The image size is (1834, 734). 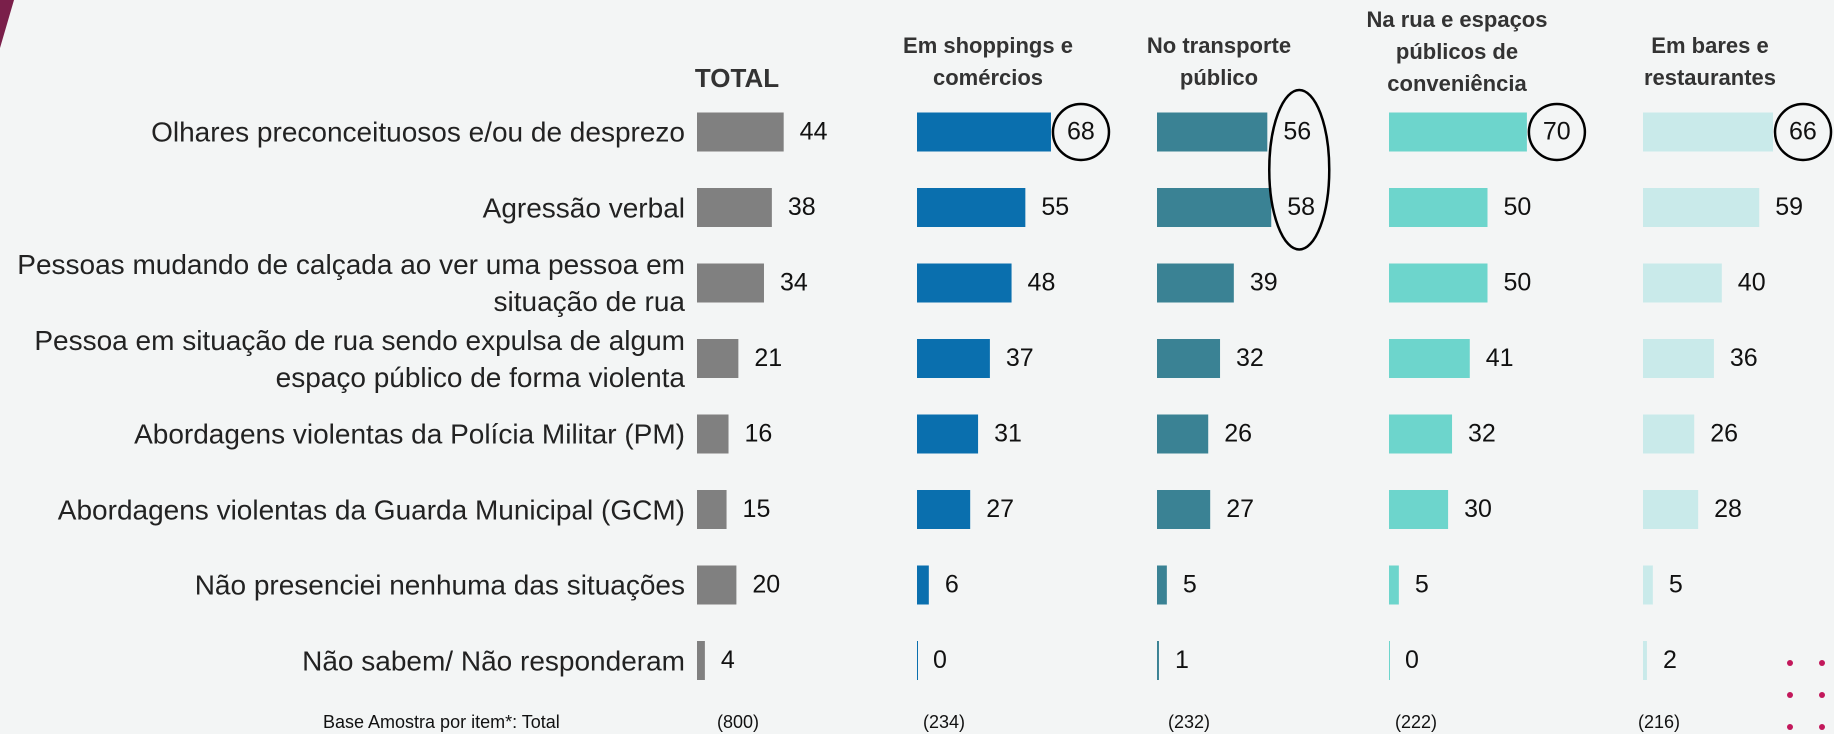 What do you see at coordinates (418, 132) in the screenshot?
I see `category-label: Olhares preconceituosos e/ou de desprezo` at bounding box center [418, 132].